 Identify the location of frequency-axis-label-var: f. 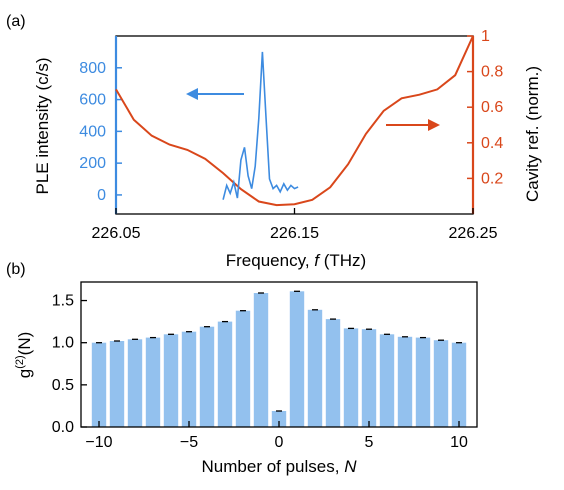
(317, 260).